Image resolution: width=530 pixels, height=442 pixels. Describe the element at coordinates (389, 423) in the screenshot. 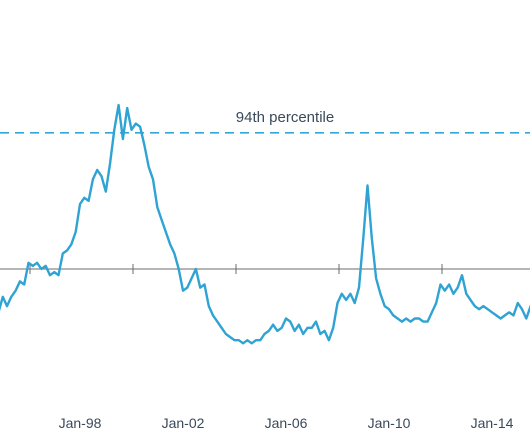

I see `x-tick-label: Jan-10` at that location.